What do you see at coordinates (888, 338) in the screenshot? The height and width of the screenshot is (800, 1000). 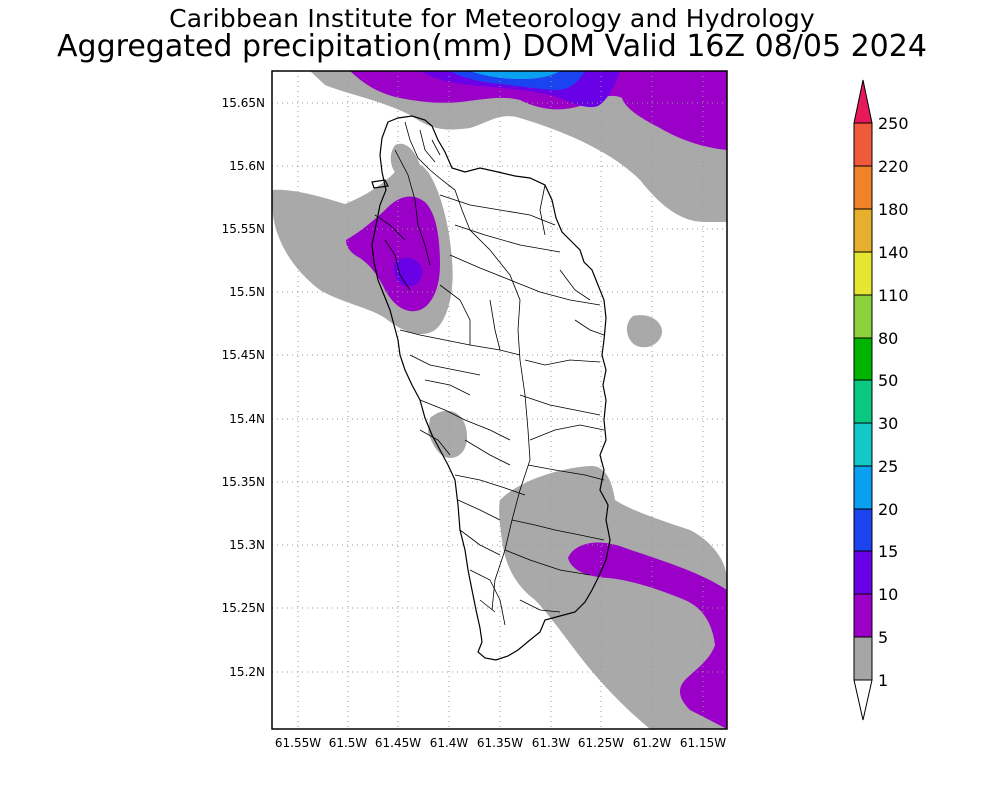 I see `colorbar-label: 80` at bounding box center [888, 338].